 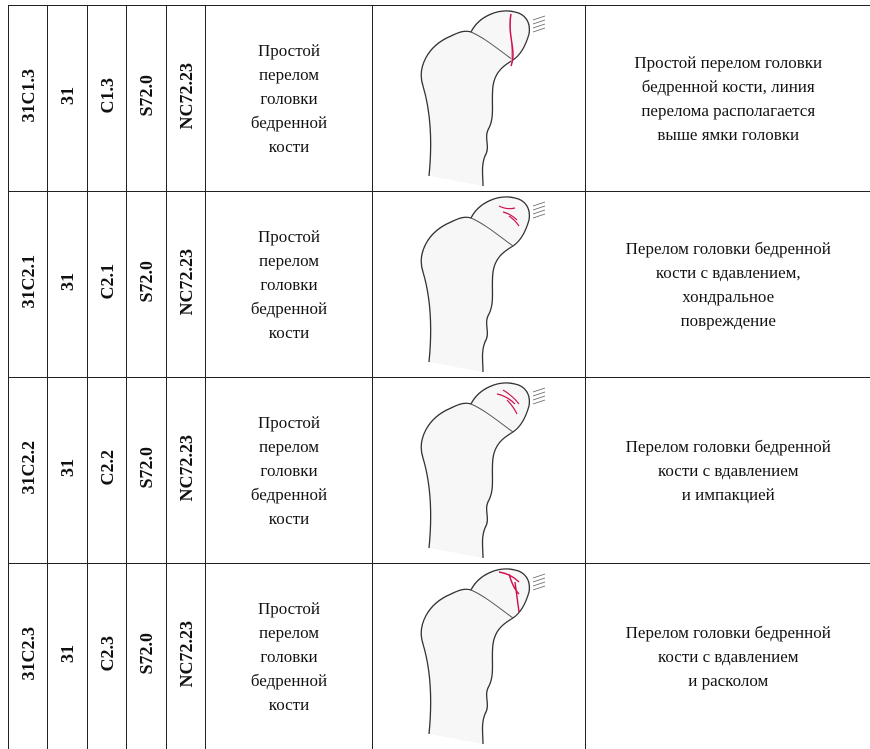 What do you see at coordinates (728, 273) in the screenshot?
I see `description-line: кости с вдавлением,` at bounding box center [728, 273].